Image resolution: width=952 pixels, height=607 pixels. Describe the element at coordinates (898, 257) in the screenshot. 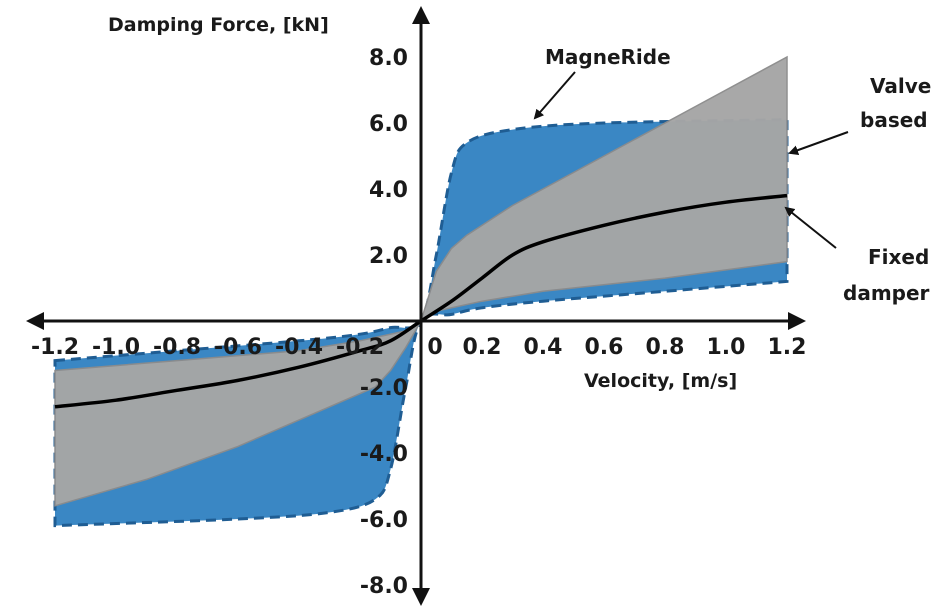

I see `annotation-fixed-line1: Fixed` at that location.